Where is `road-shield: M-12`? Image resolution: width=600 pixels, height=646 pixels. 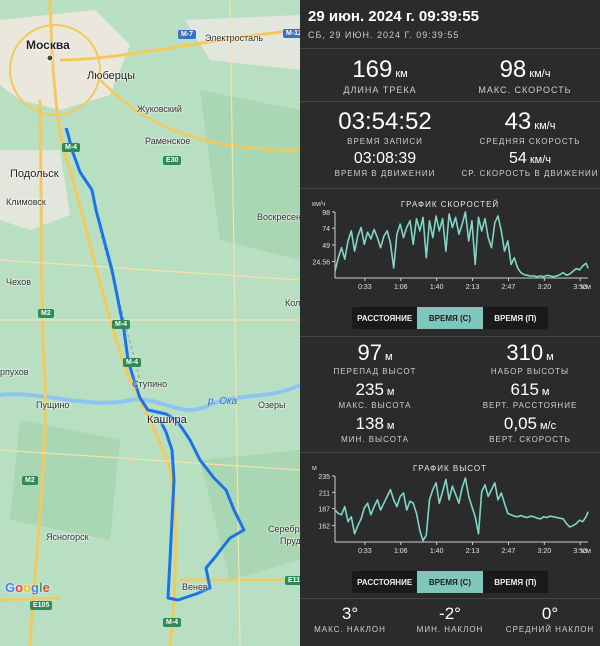 road-shield: M-12 is located at coordinates (291, 33).